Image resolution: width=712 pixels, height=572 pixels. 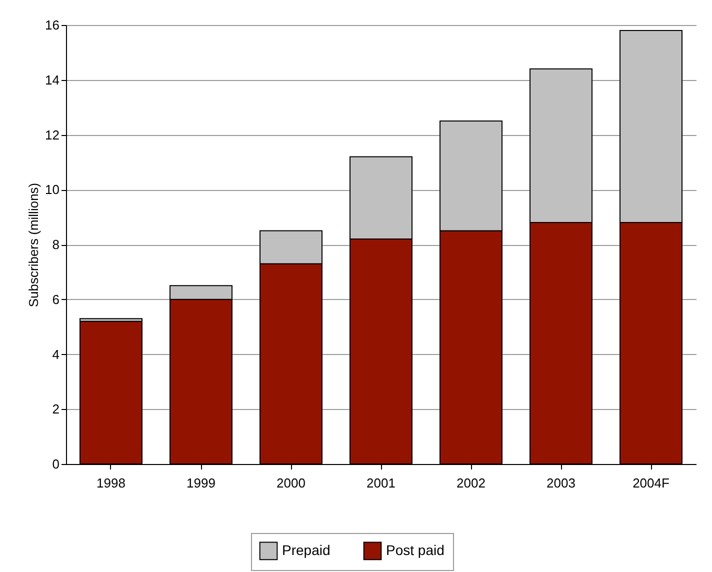 What do you see at coordinates (561, 483) in the screenshot?
I see `x-tick-label: 2003` at bounding box center [561, 483].